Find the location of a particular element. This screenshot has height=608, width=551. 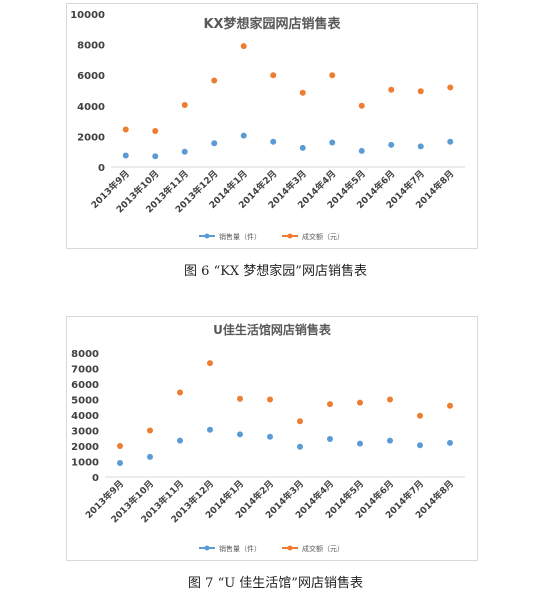

y-tick-label: 10000 is located at coordinates (87, 15).